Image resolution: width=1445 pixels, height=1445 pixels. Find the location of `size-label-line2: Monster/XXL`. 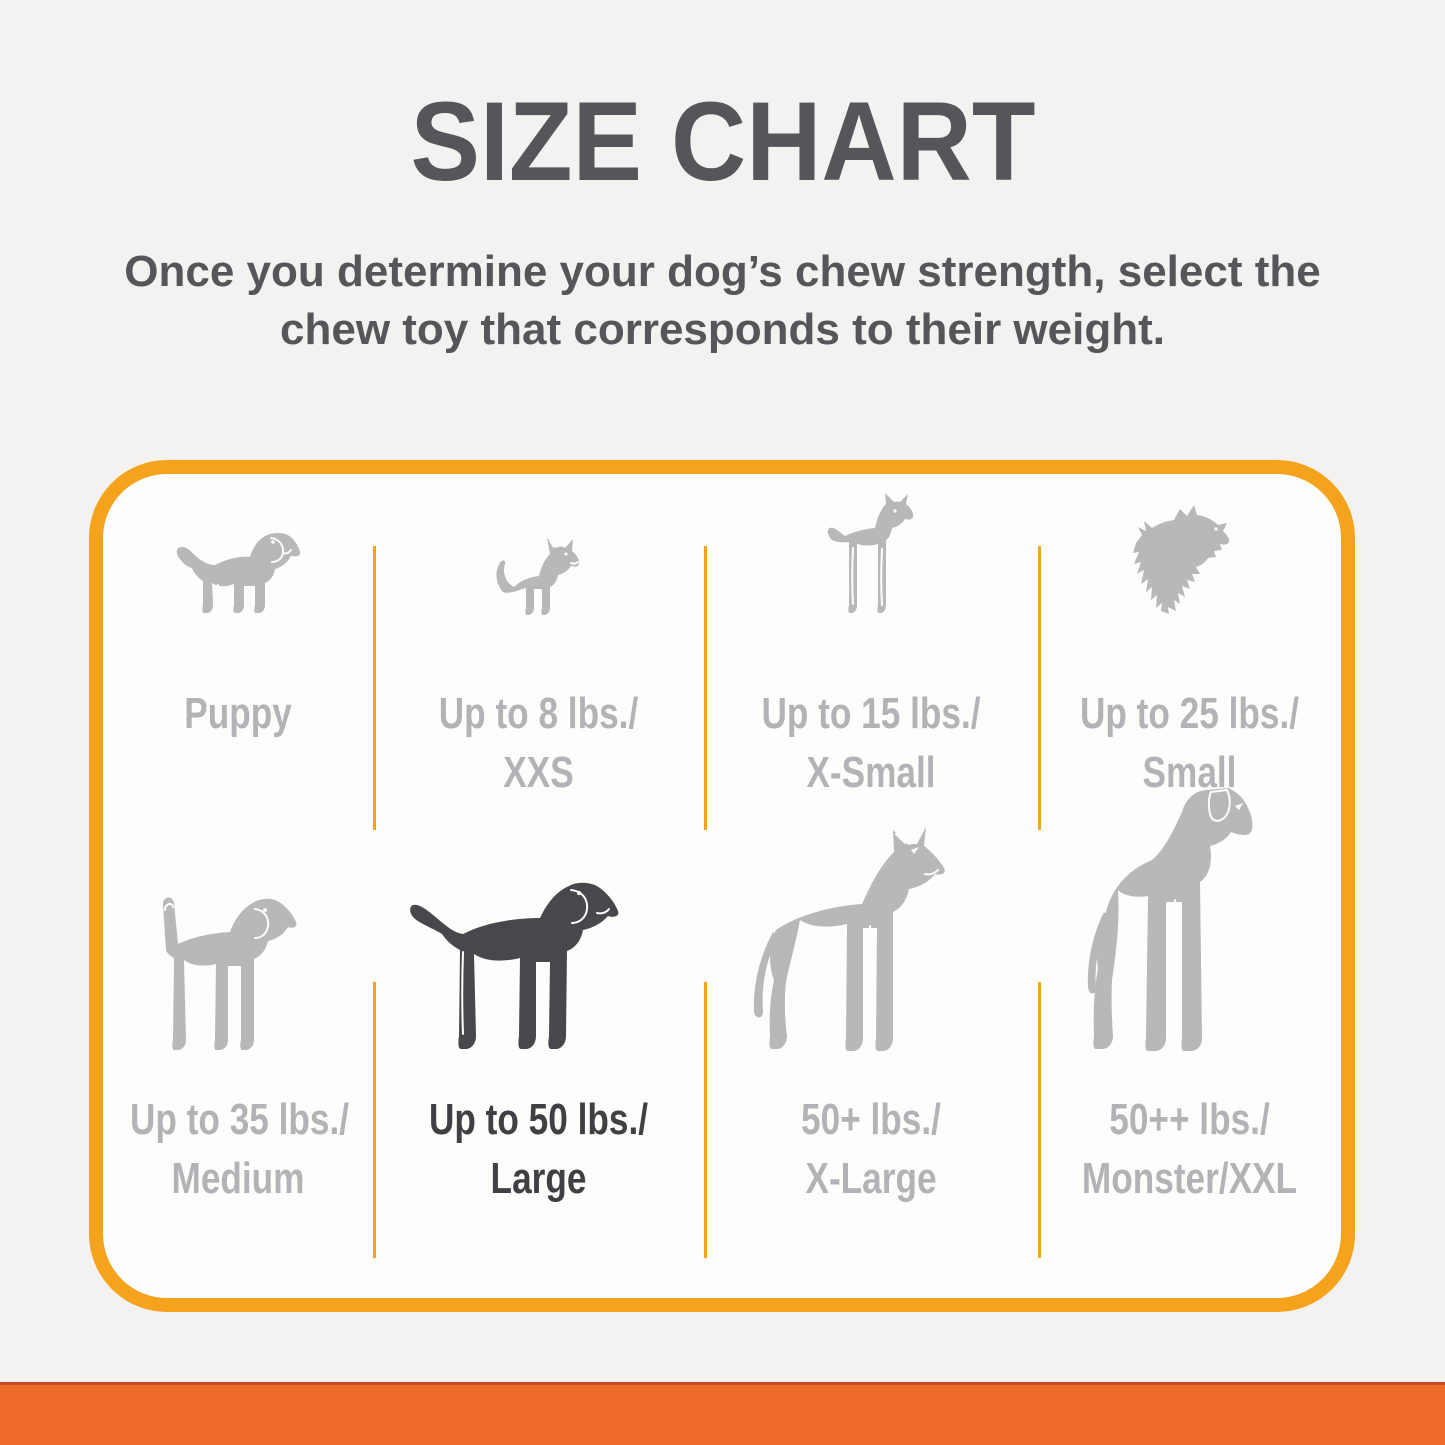

size-label-line2: Monster/XXL is located at coordinates (1189, 1178).